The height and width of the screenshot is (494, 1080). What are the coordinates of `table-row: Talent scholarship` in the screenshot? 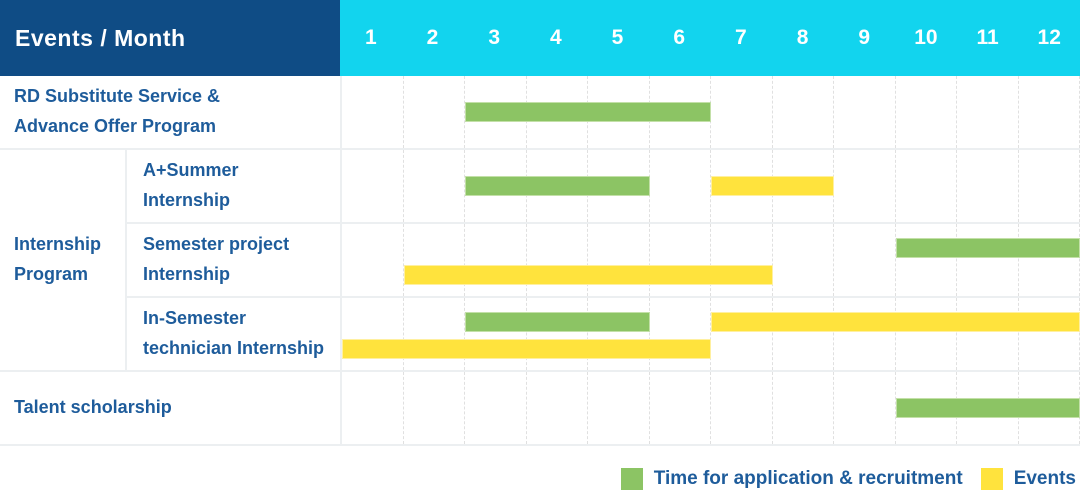 It's located at (540, 407).